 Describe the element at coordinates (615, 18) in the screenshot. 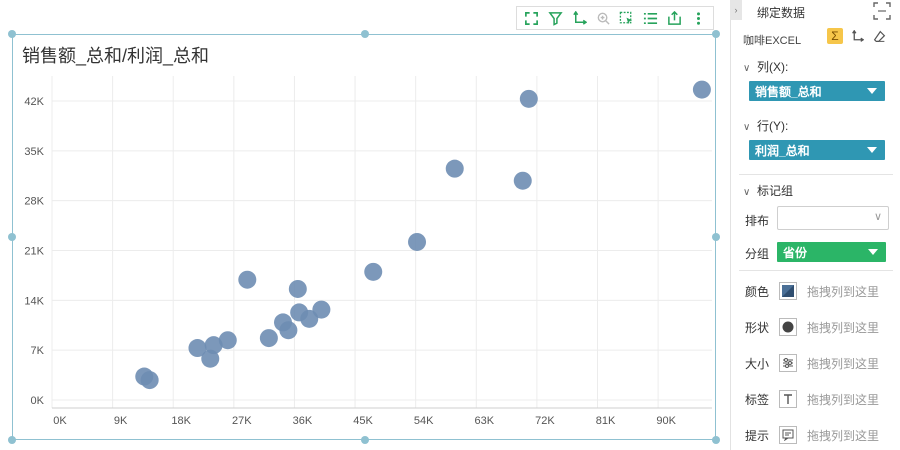

I see `chart-toolbar` at that location.